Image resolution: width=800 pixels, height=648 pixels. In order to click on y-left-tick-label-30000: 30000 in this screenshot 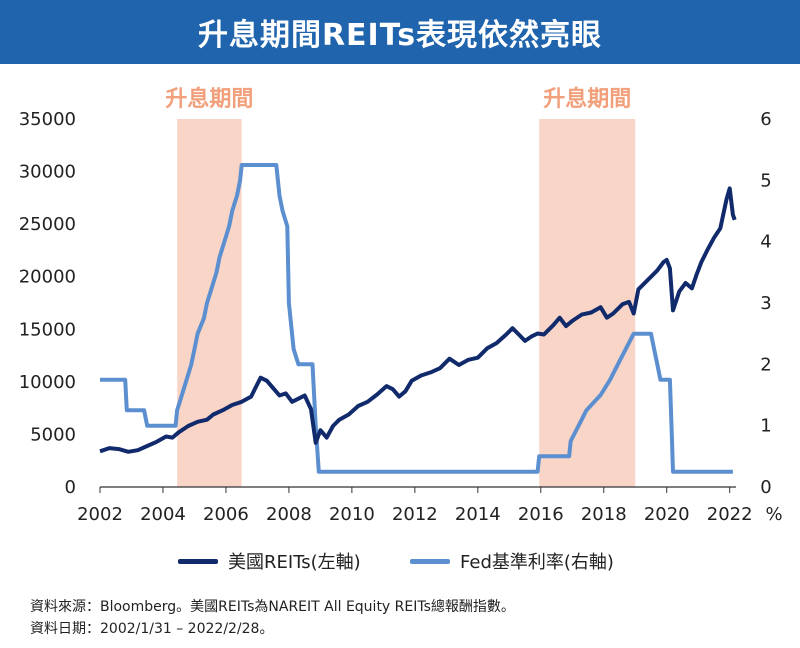, I will do `click(47, 172)`.